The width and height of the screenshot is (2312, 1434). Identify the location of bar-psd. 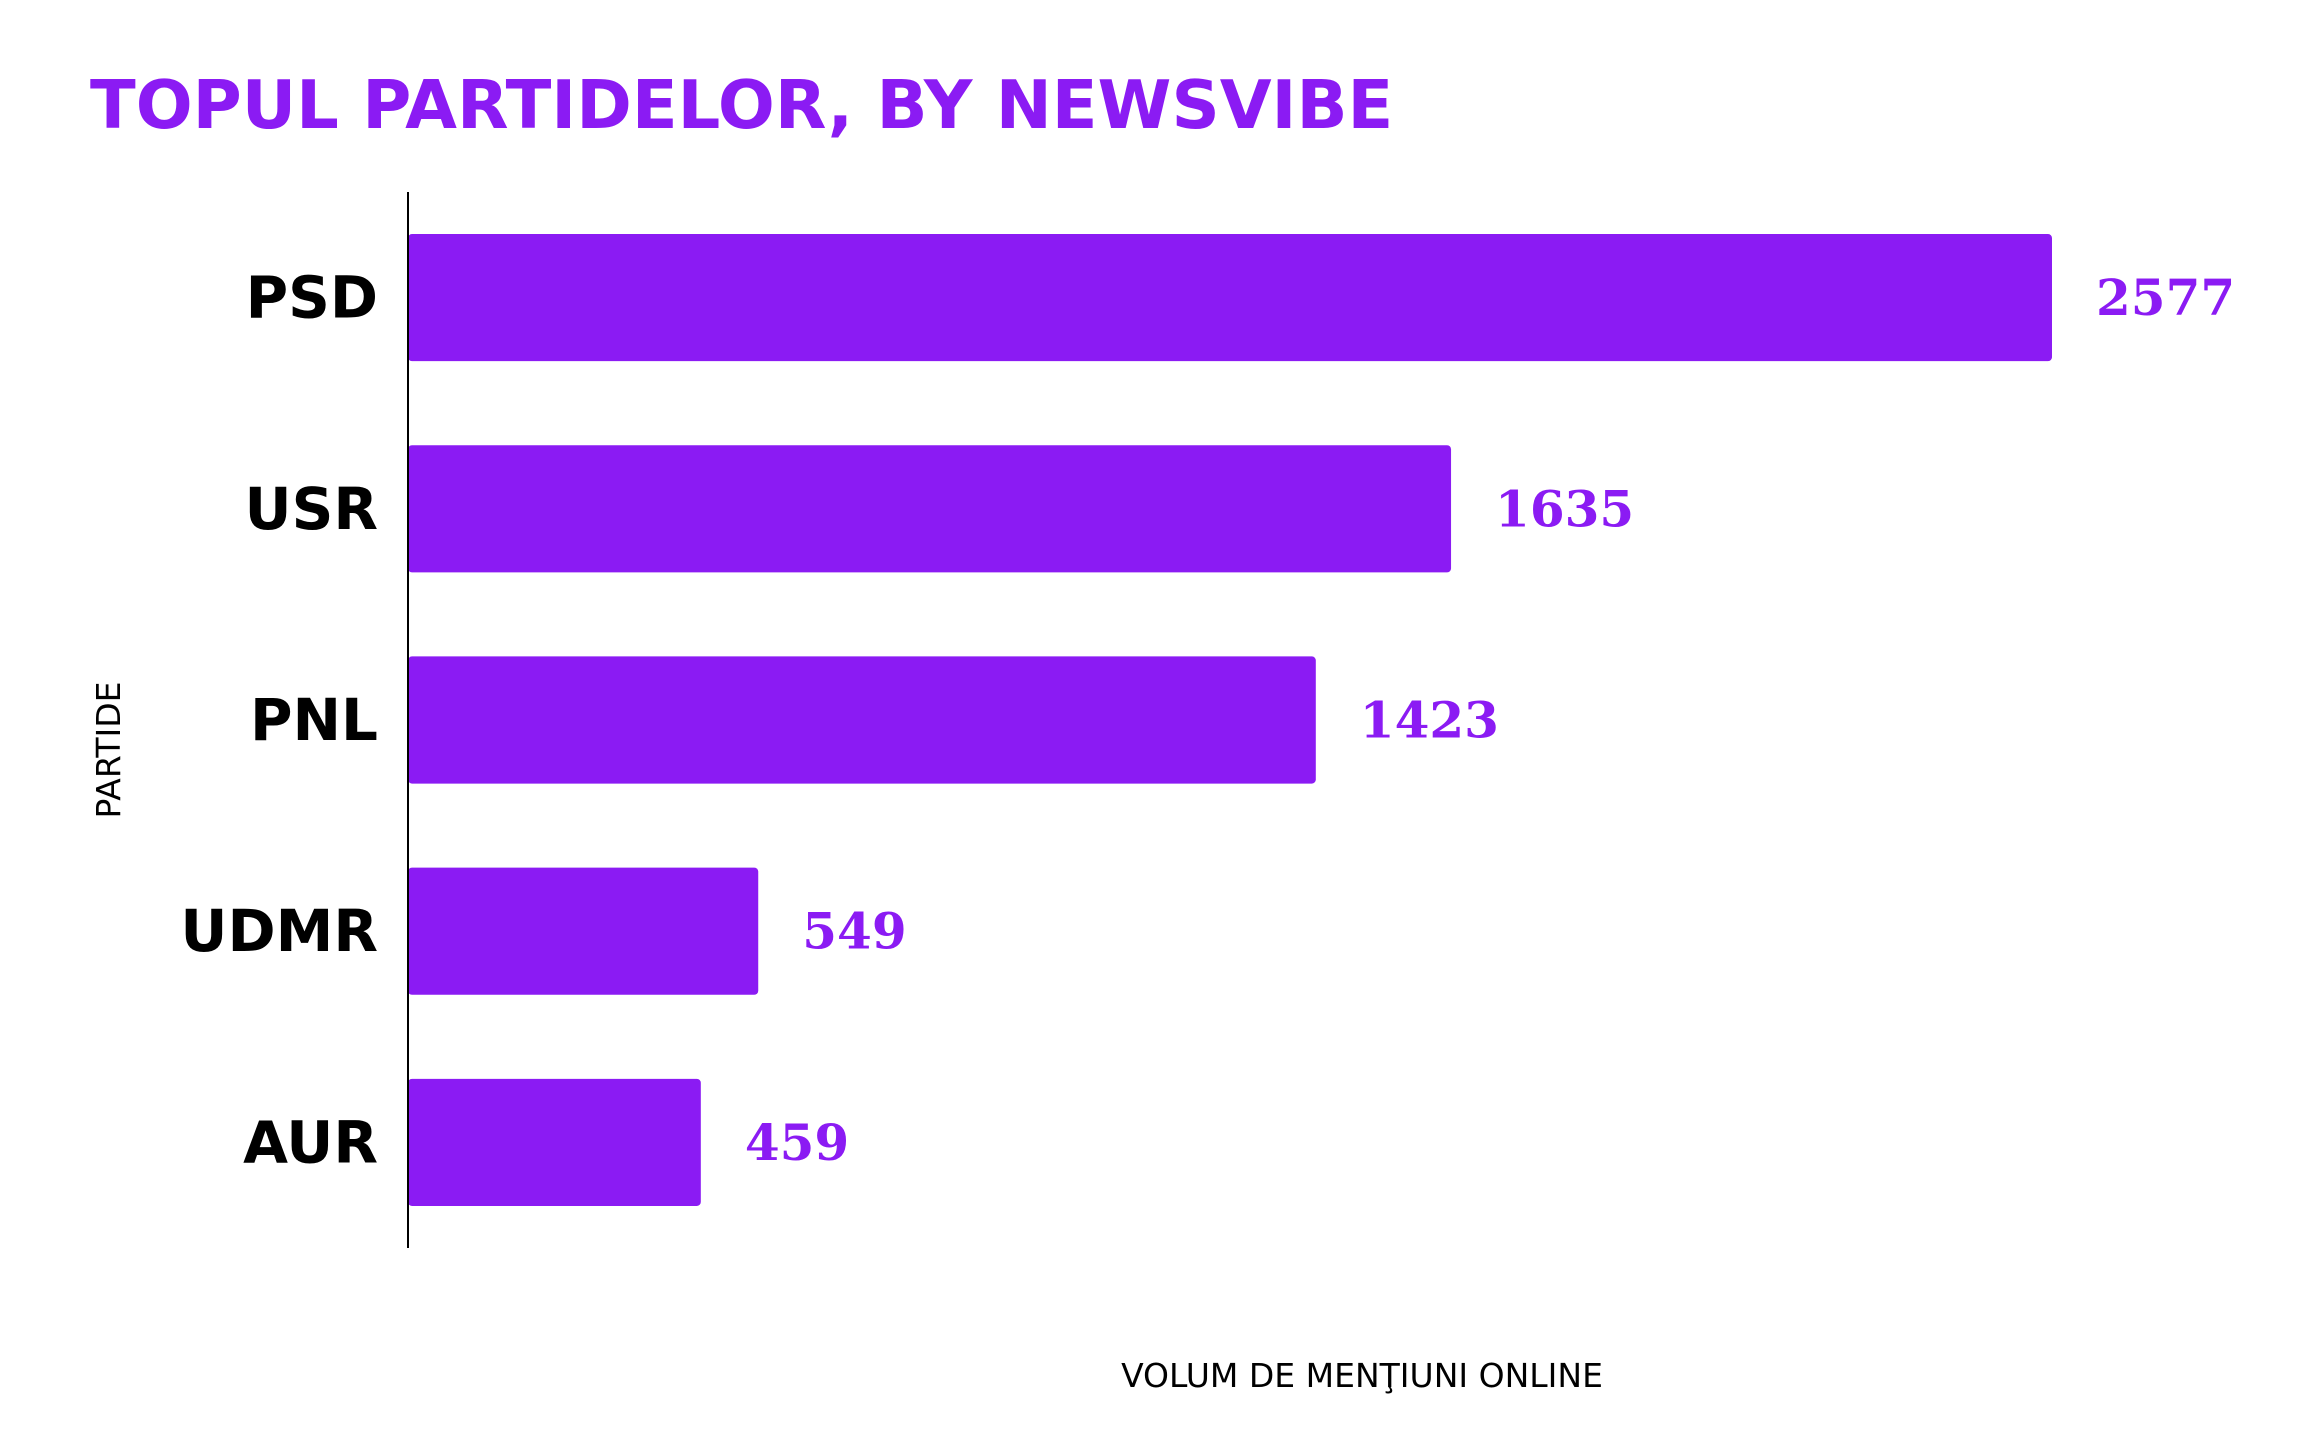
(1230, 298).